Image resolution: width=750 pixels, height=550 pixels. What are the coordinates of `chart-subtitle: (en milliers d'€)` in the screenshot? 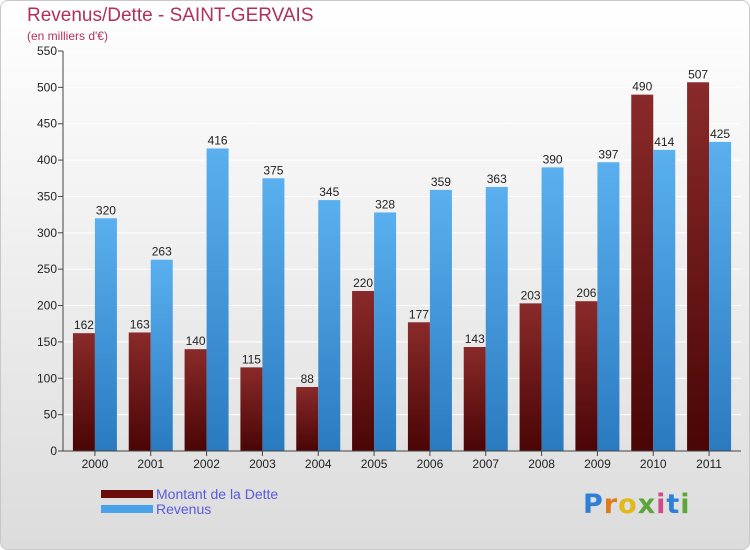 It's located at (67, 36).